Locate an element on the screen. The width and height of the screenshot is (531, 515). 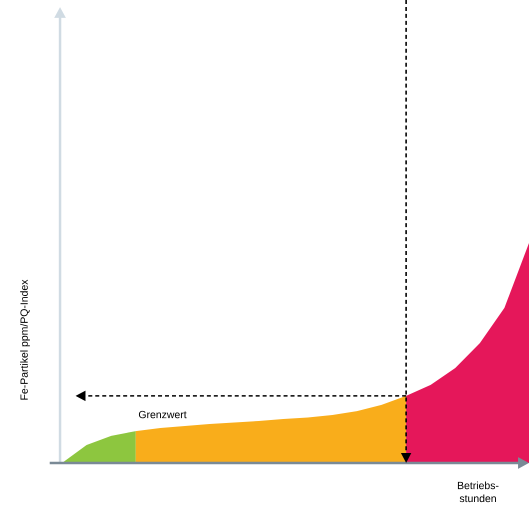
x-axis-title: Betriebs-stunden is located at coordinates (478, 492).